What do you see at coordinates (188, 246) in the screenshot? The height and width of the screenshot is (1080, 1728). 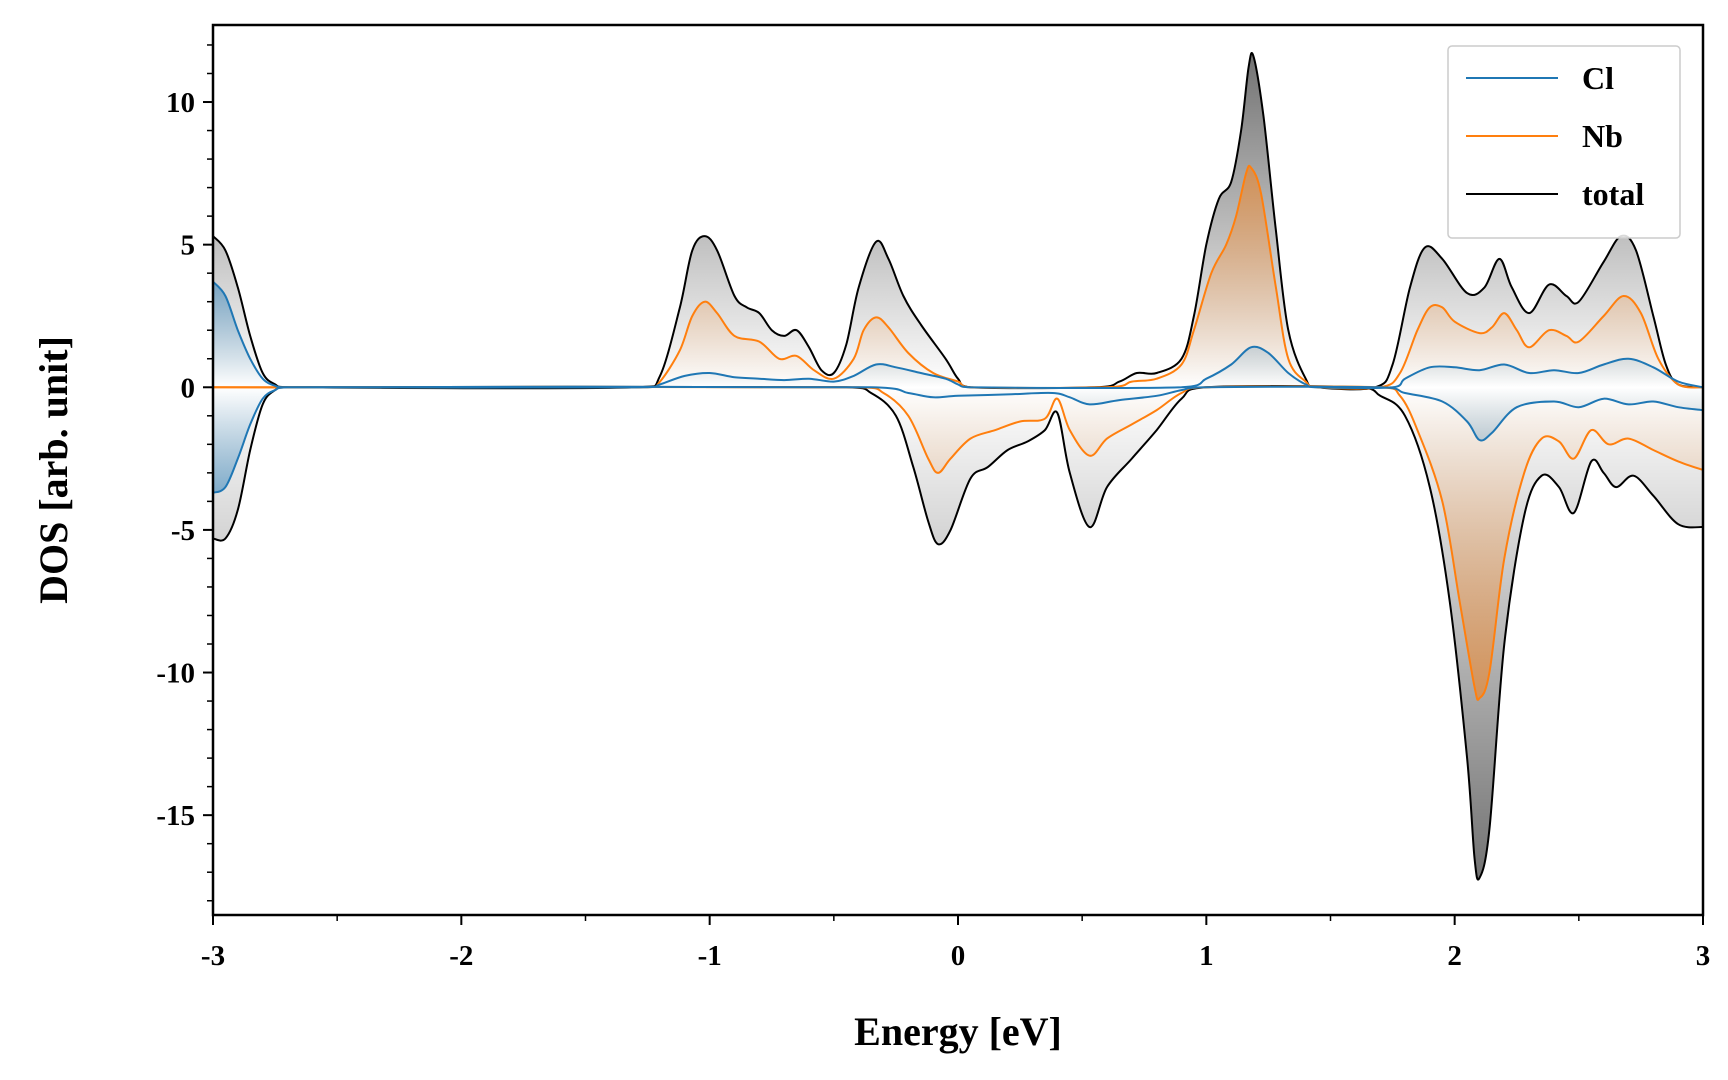 I see `y-tick-label: 5` at bounding box center [188, 246].